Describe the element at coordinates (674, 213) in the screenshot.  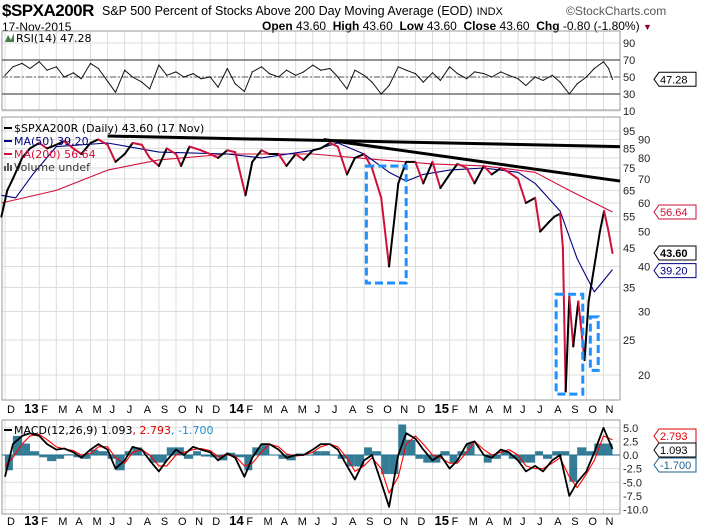
I see `ma200-value-tag-text: 56.64` at that location.